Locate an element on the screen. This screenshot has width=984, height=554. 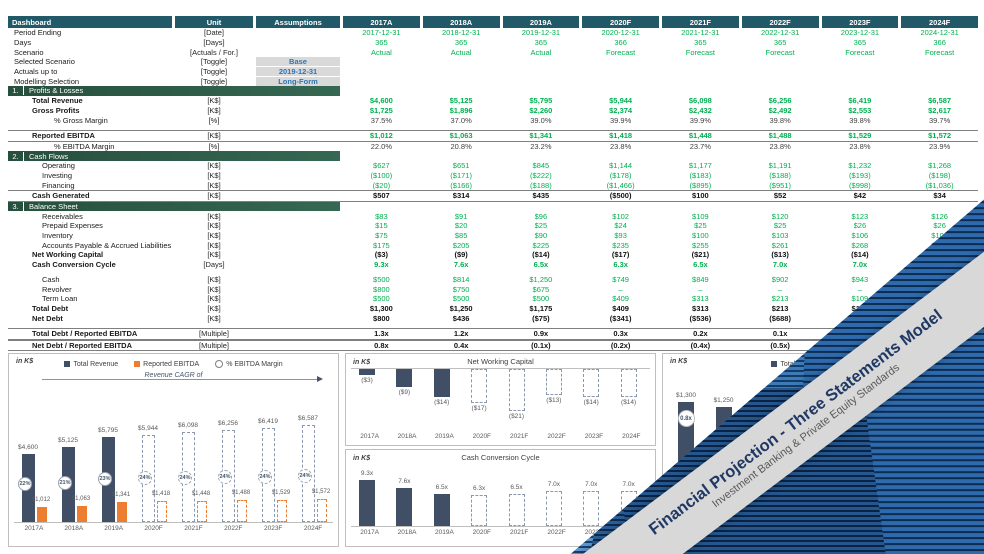
ccc-x-axis: 2017A 2018A 2019A 2020F 2021F 2022F 2023F 2024F is located at coordinates (500, 532).